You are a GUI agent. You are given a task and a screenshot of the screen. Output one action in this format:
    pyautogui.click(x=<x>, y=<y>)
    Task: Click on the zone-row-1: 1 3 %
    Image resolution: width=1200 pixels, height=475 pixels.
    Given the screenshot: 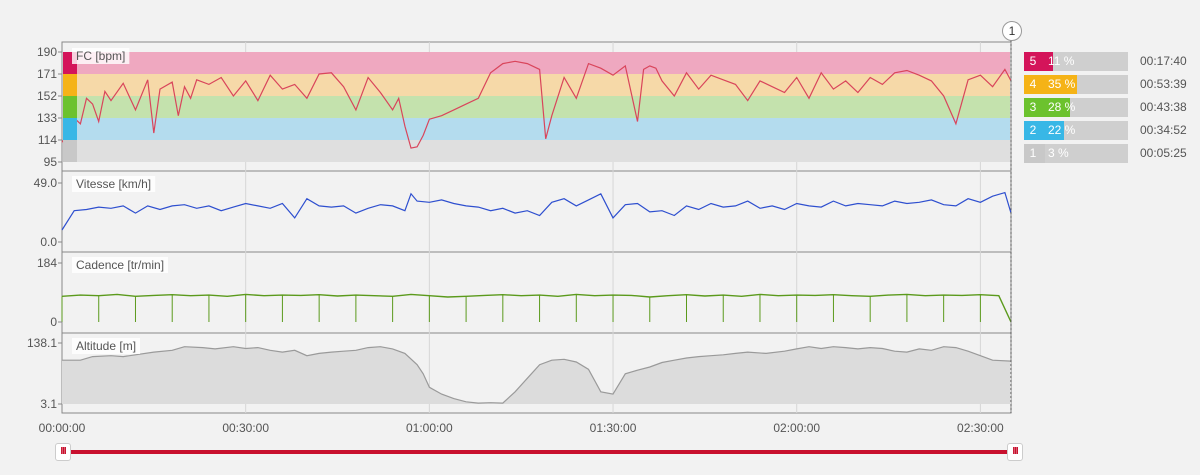 What is the action you would take?
    pyautogui.click(x=1076, y=153)
    